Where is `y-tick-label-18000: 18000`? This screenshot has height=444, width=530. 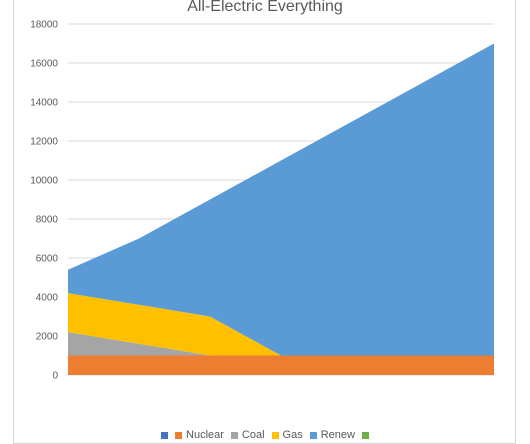 y-tick-label-18000: 18000 is located at coordinates (44, 25).